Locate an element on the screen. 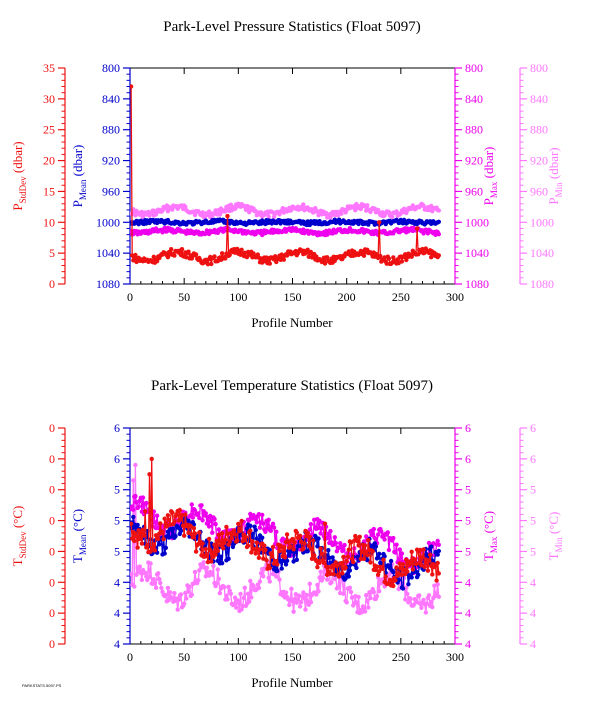 This screenshot has width=602, height=711. max-tick-label: 1040 is located at coordinates (477, 253).